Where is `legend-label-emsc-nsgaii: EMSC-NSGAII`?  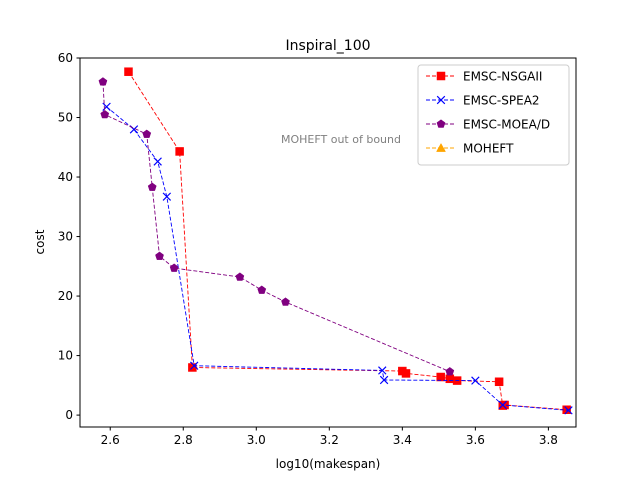 legend-label-emsc-nsgaii: EMSC-NSGAII is located at coordinates (502, 77).